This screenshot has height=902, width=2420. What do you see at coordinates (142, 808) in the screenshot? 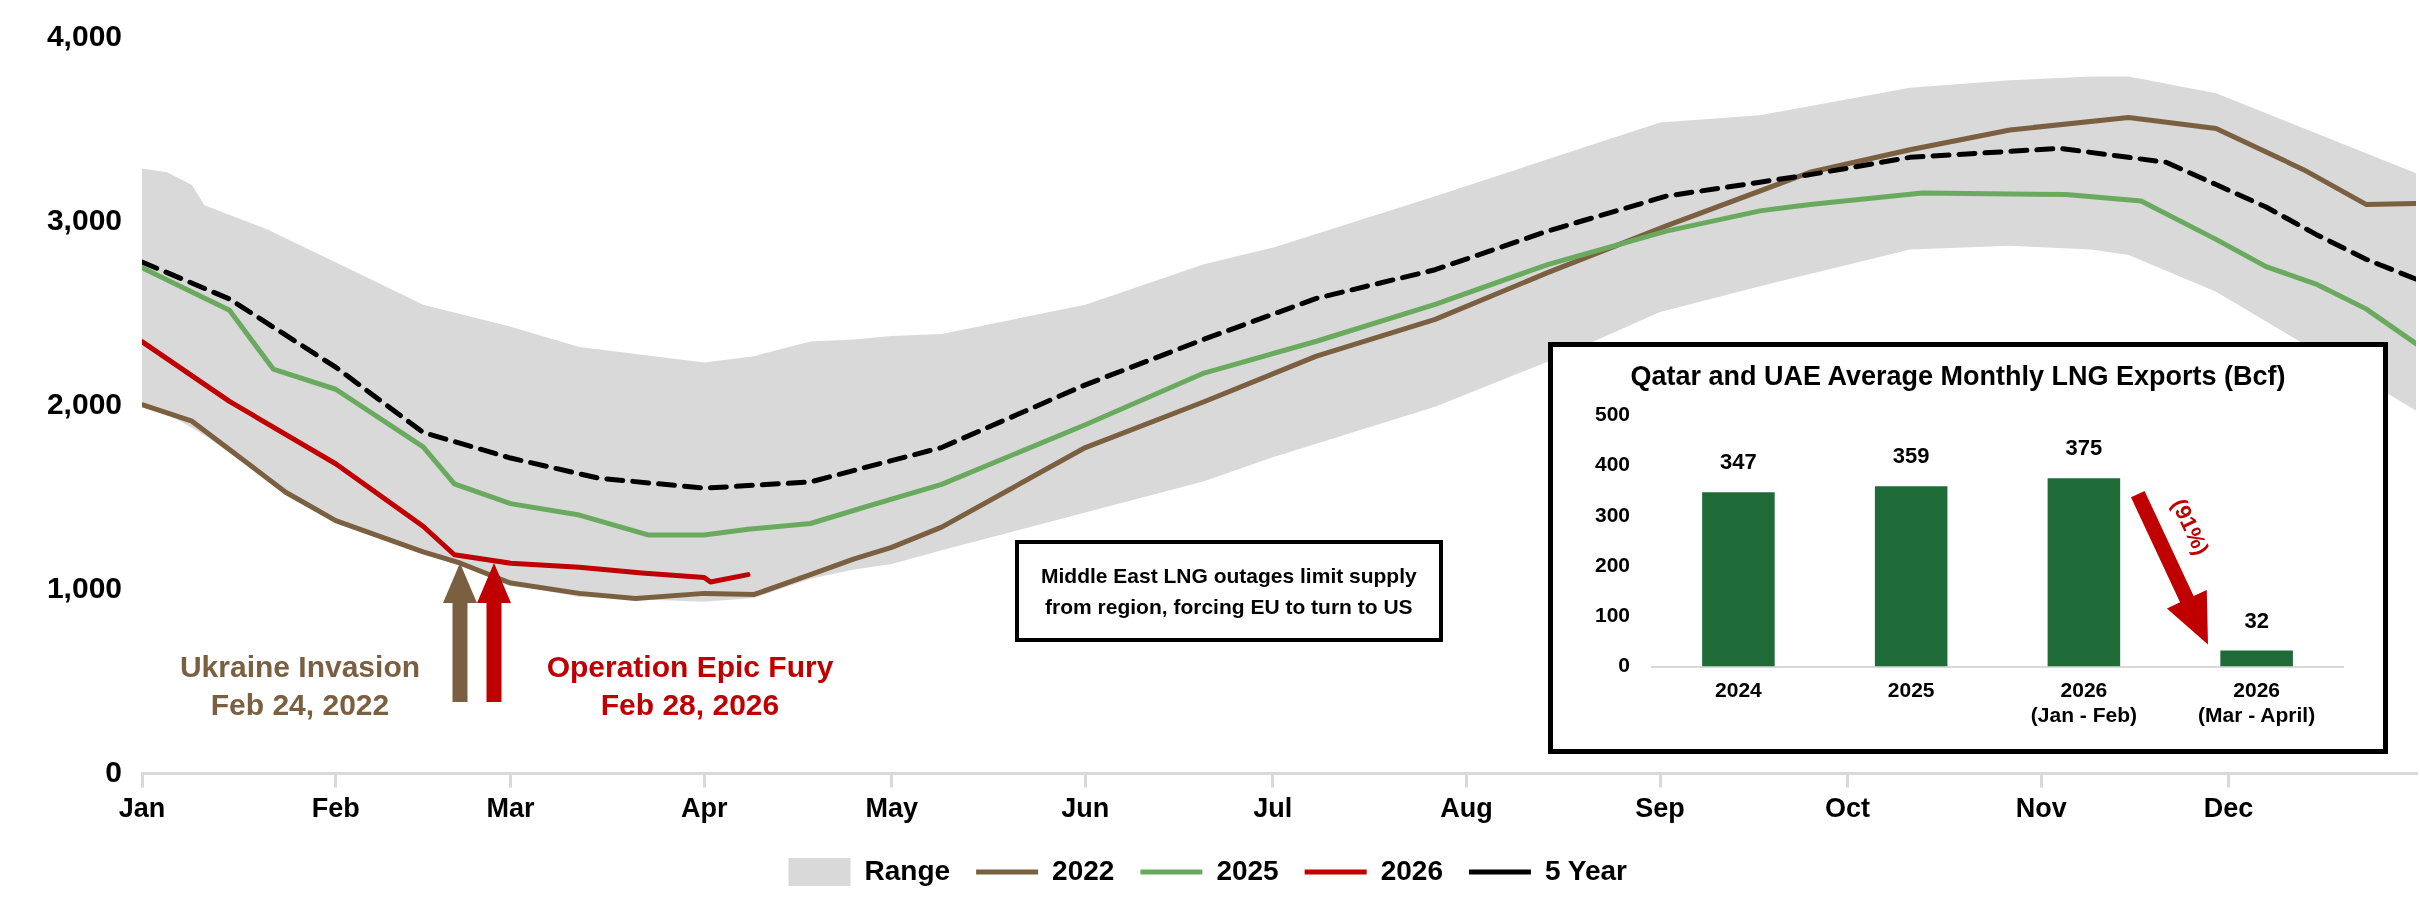
I see `x-tick-label: Jan` at bounding box center [142, 808].